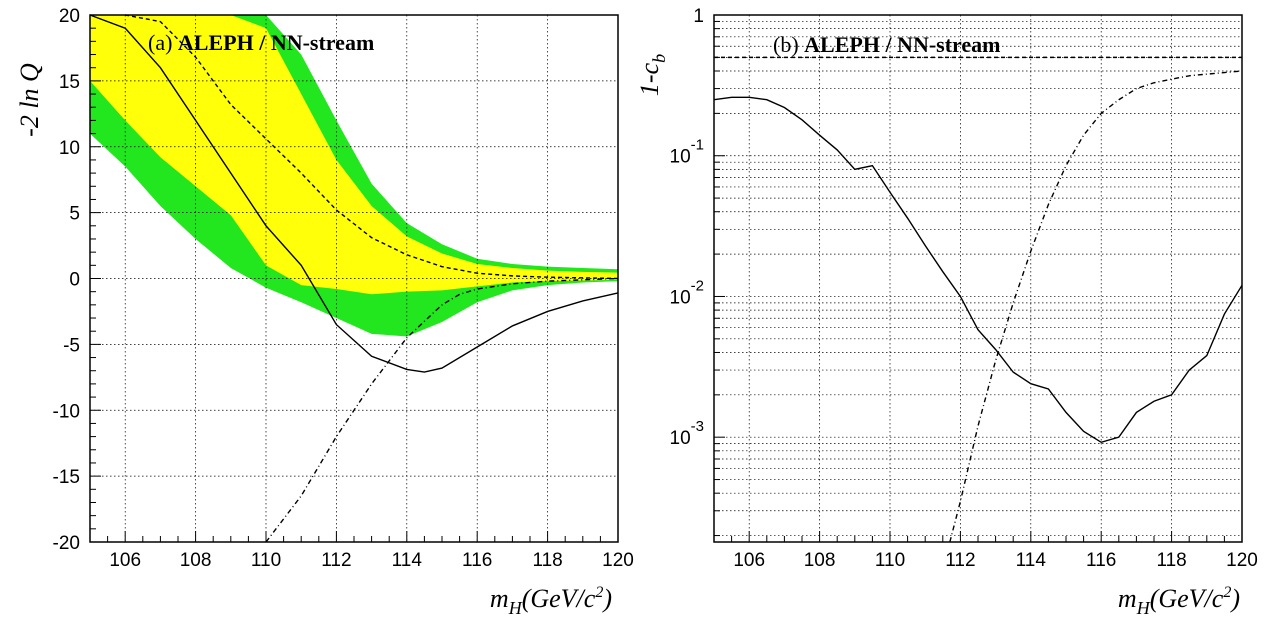 The height and width of the screenshot is (620, 1270). I want to click on y-tick-label: 10, so click(69, 148).